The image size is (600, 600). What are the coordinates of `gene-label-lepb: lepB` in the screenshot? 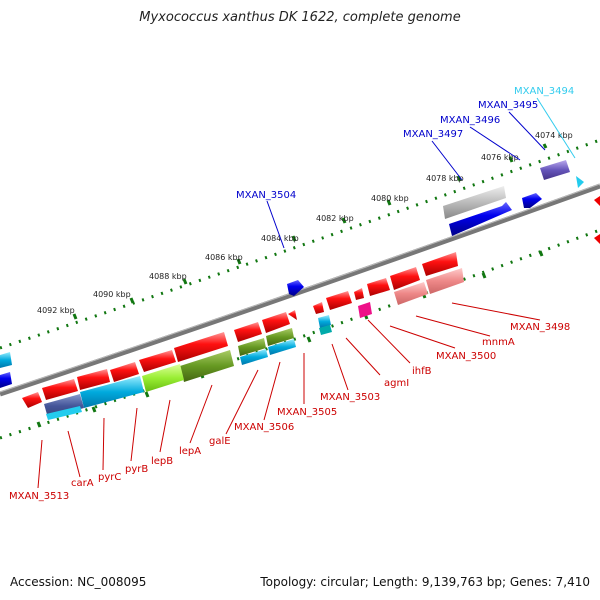 It's located at (162, 461).